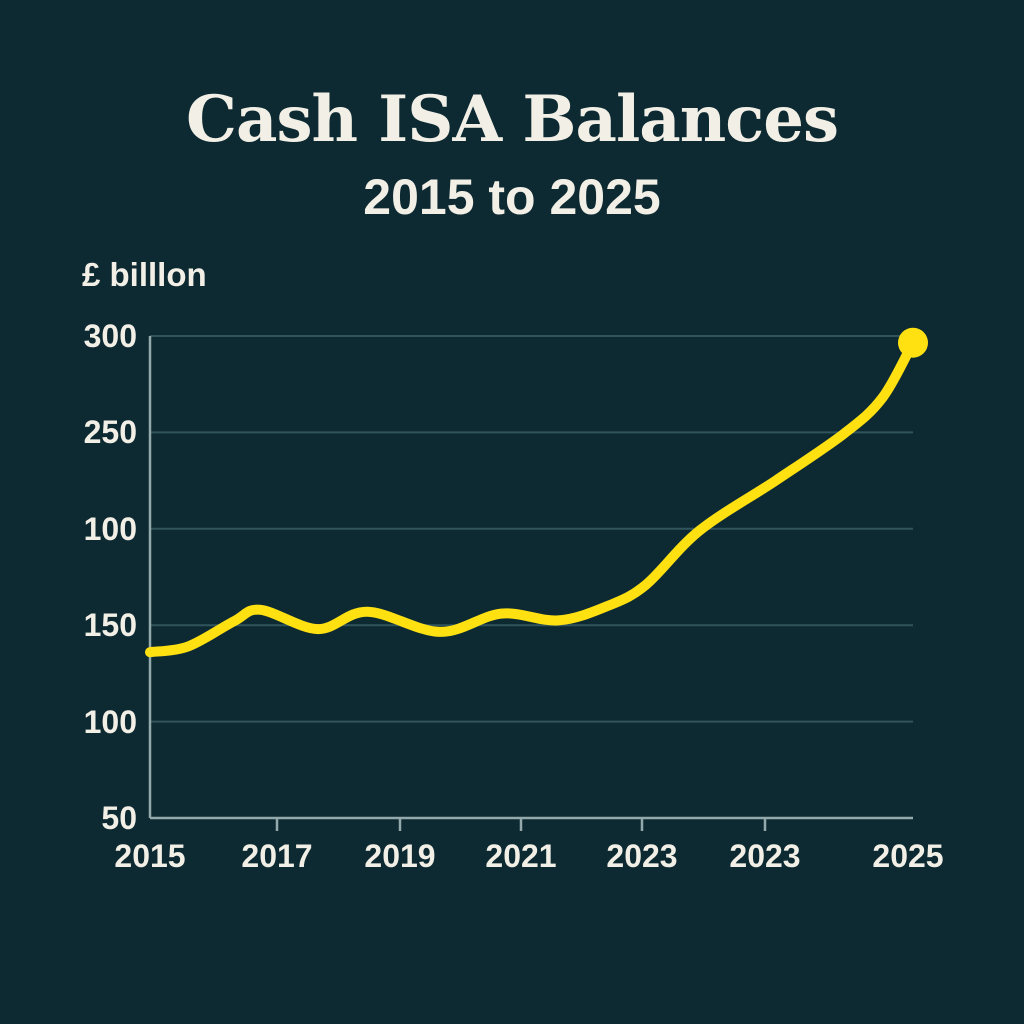  What do you see at coordinates (908, 856) in the screenshot?
I see `x-tick-label: 2025` at bounding box center [908, 856].